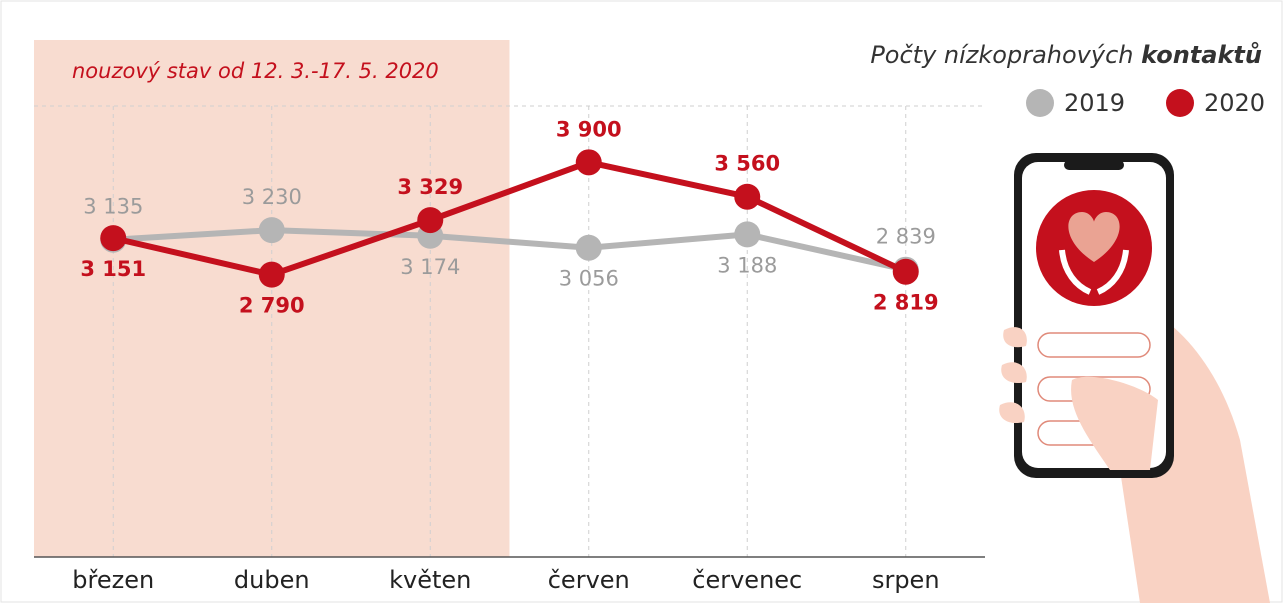 This screenshot has width=1283, height=603. What do you see at coordinates (430, 187) in the screenshot?
I see `data-label: 3 329` at bounding box center [430, 187].